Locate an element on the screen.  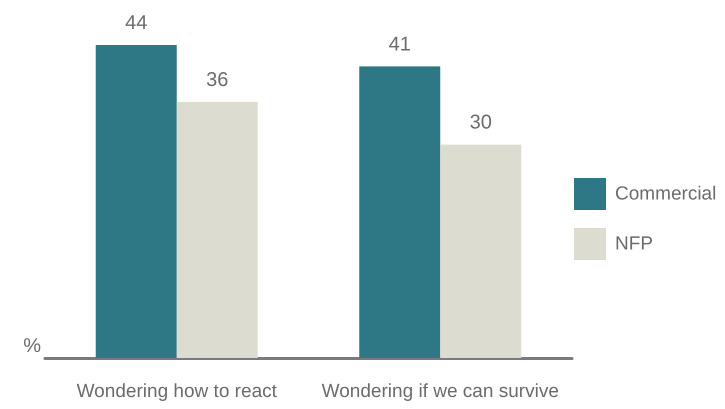
y-axis-title: % is located at coordinates (32, 346).